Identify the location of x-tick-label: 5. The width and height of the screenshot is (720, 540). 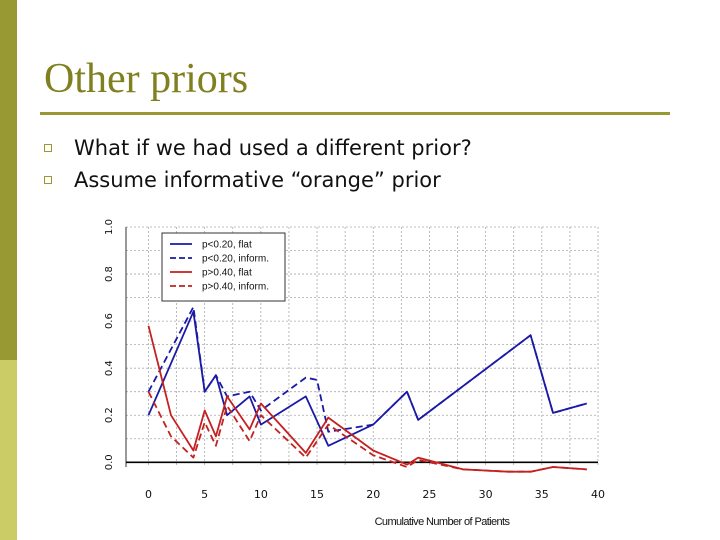
(204, 494).